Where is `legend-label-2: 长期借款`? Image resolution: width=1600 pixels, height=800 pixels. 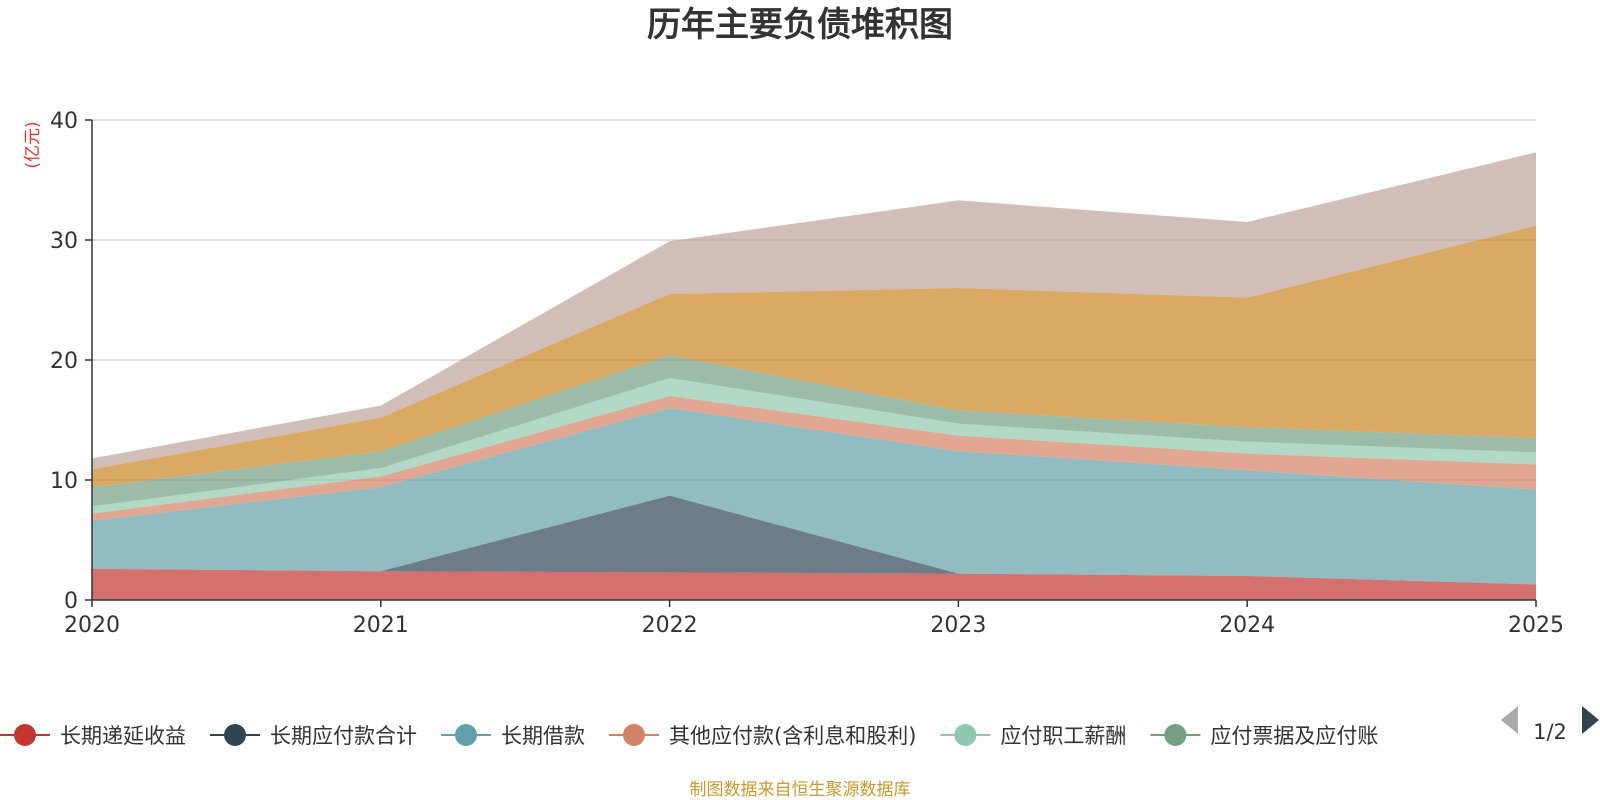
legend-label-2: 长期借款 is located at coordinates (543, 736).